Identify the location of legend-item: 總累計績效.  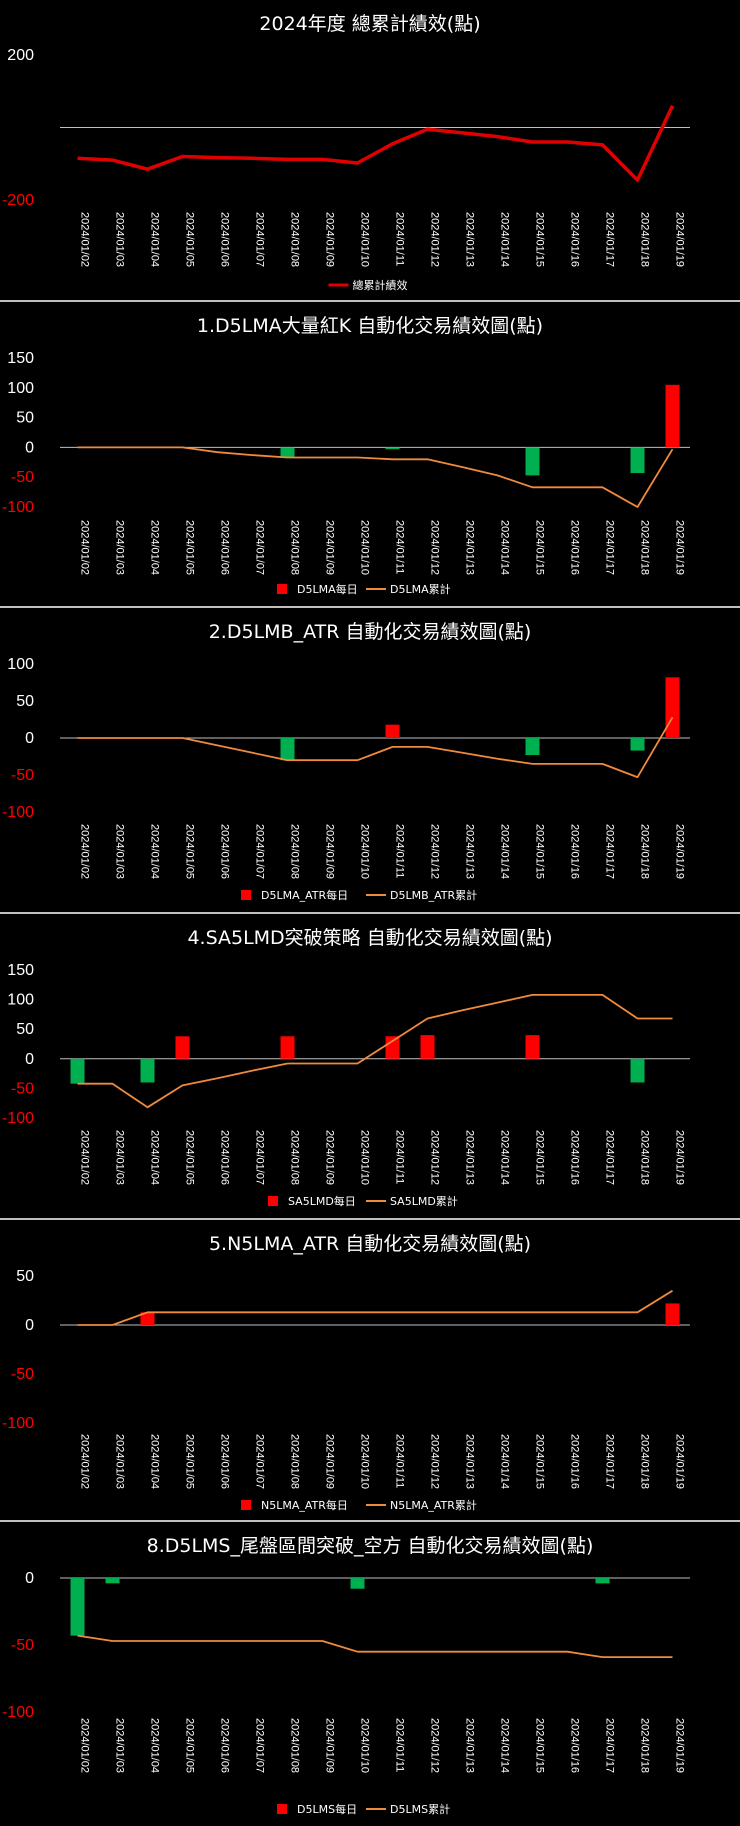
(368, 285).